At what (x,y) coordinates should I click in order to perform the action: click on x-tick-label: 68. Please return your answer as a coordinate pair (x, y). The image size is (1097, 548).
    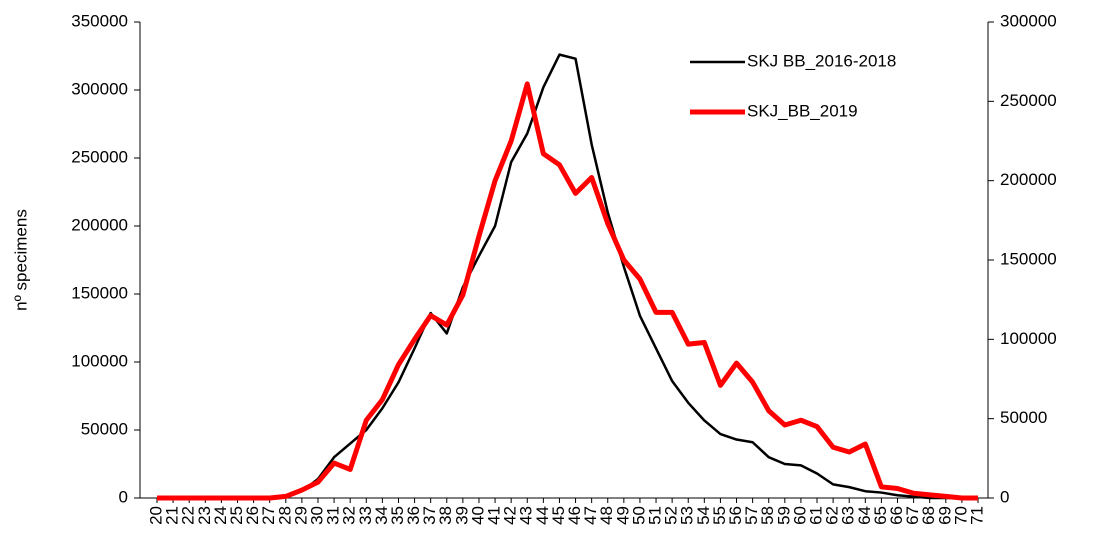
    Looking at the image, I should click on (928, 515).